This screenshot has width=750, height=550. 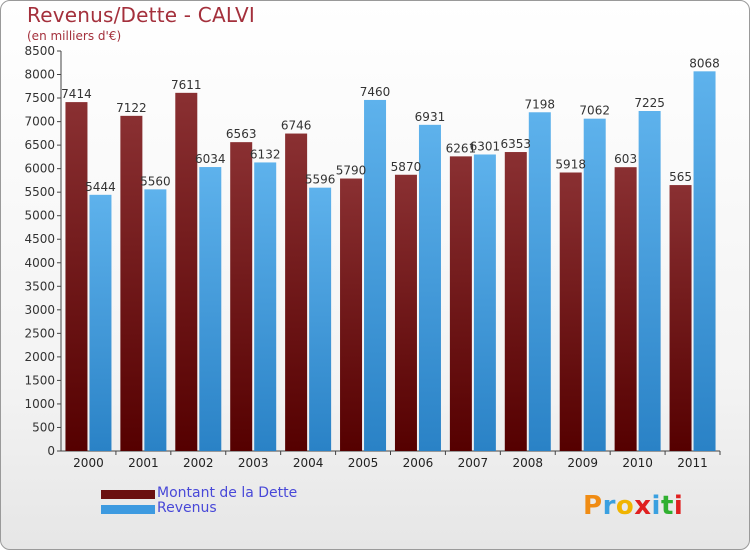 What do you see at coordinates (39, 286) in the screenshot?
I see `y-tick-label: 3500` at bounding box center [39, 286].